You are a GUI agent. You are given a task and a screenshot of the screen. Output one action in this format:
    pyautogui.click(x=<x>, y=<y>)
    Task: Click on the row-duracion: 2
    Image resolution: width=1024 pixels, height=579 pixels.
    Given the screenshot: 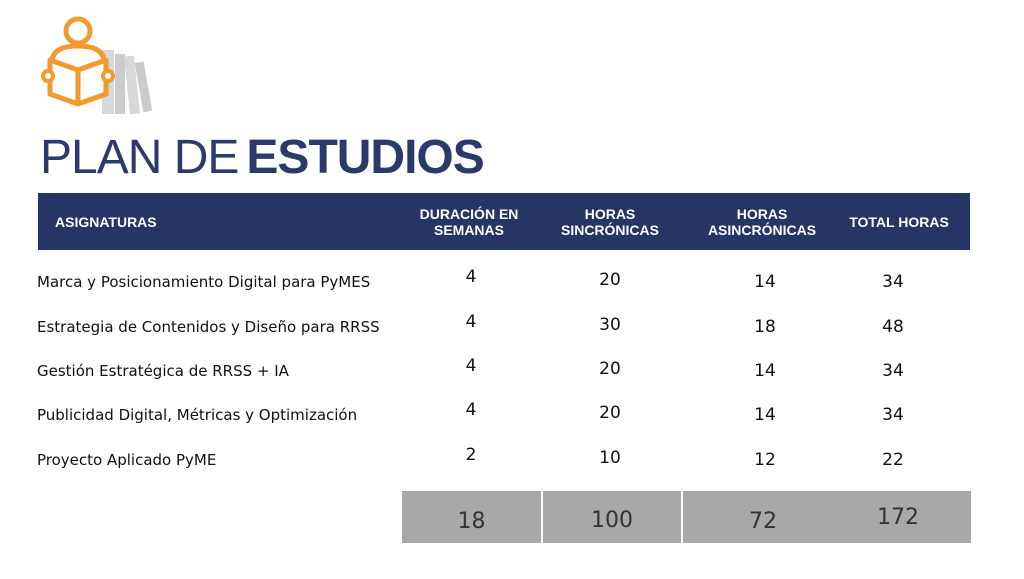 What is the action you would take?
    pyautogui.click(x=471, y=455)
    